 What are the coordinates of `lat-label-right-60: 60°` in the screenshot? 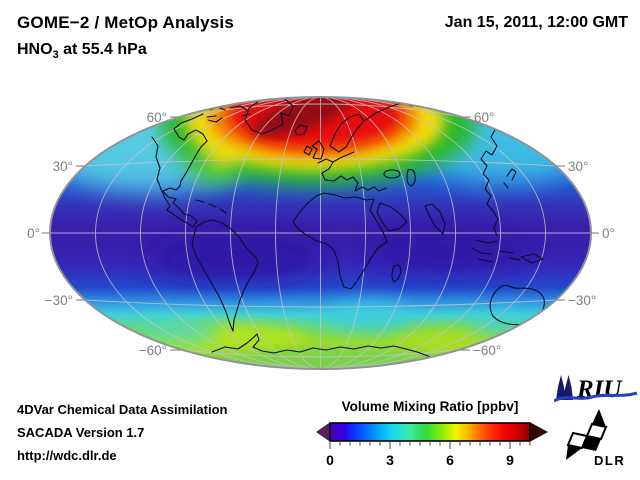 It's located at (484, 117).